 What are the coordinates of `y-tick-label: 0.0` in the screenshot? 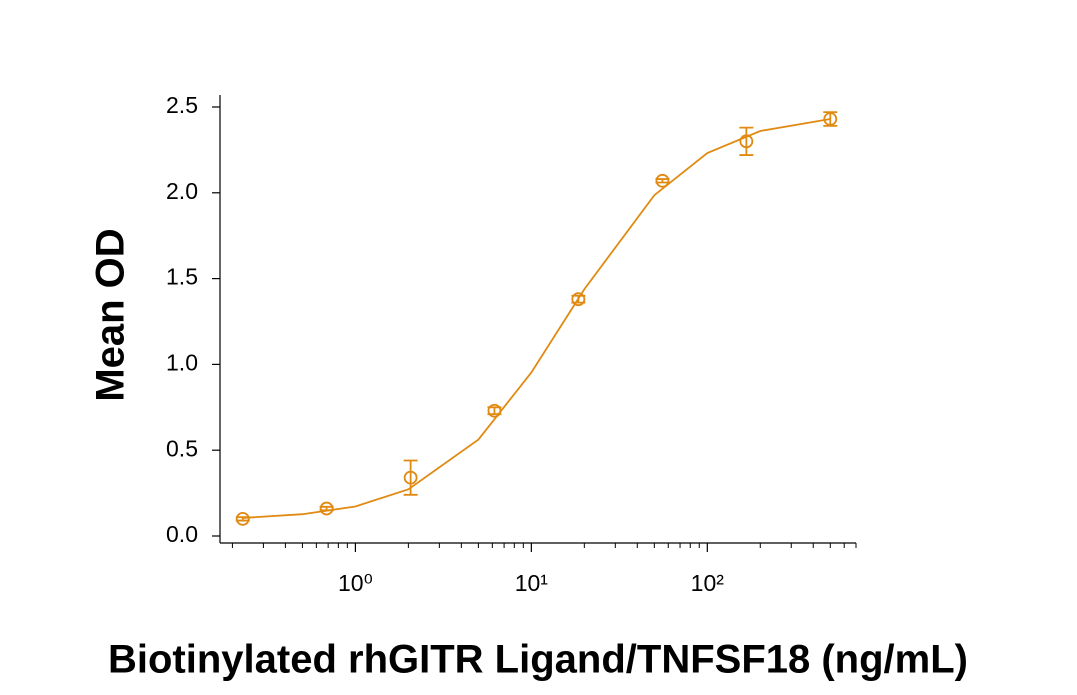 It's located at (182, 534).